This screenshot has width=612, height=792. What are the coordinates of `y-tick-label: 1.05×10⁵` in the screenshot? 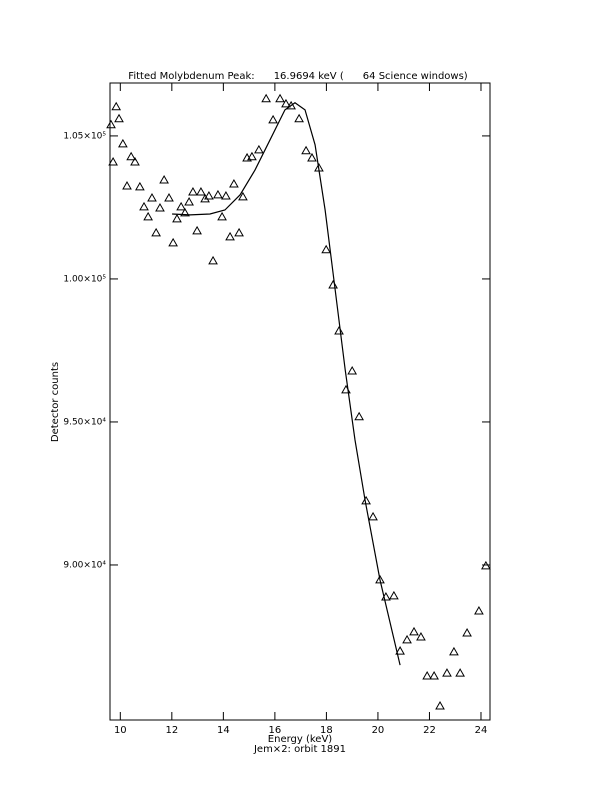 It's located at (84, 136).